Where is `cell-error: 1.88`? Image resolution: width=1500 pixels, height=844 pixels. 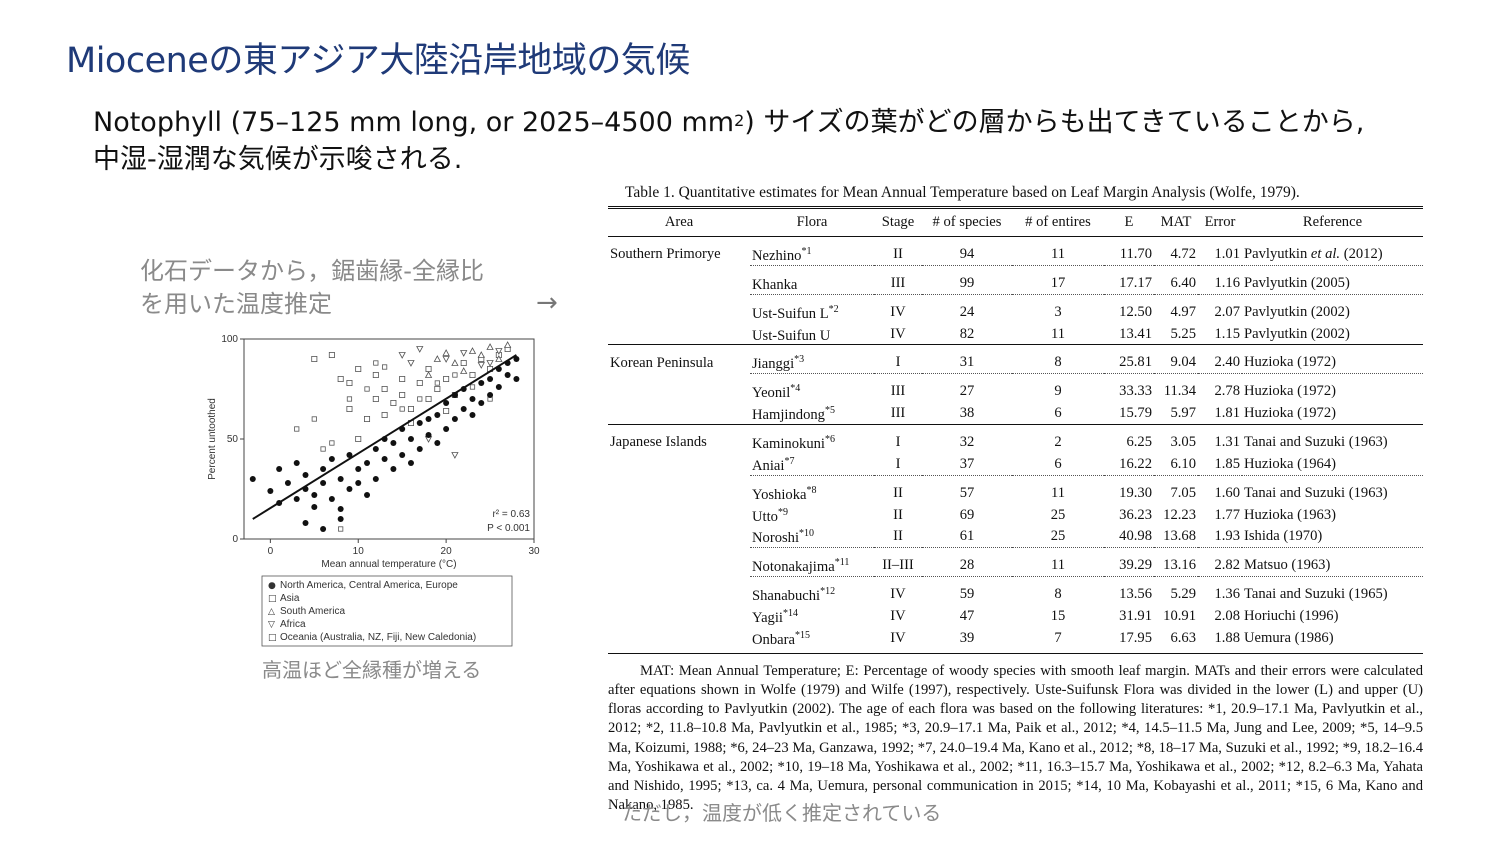
cell-error: 1.88 is located at coordinates (1220, 640).